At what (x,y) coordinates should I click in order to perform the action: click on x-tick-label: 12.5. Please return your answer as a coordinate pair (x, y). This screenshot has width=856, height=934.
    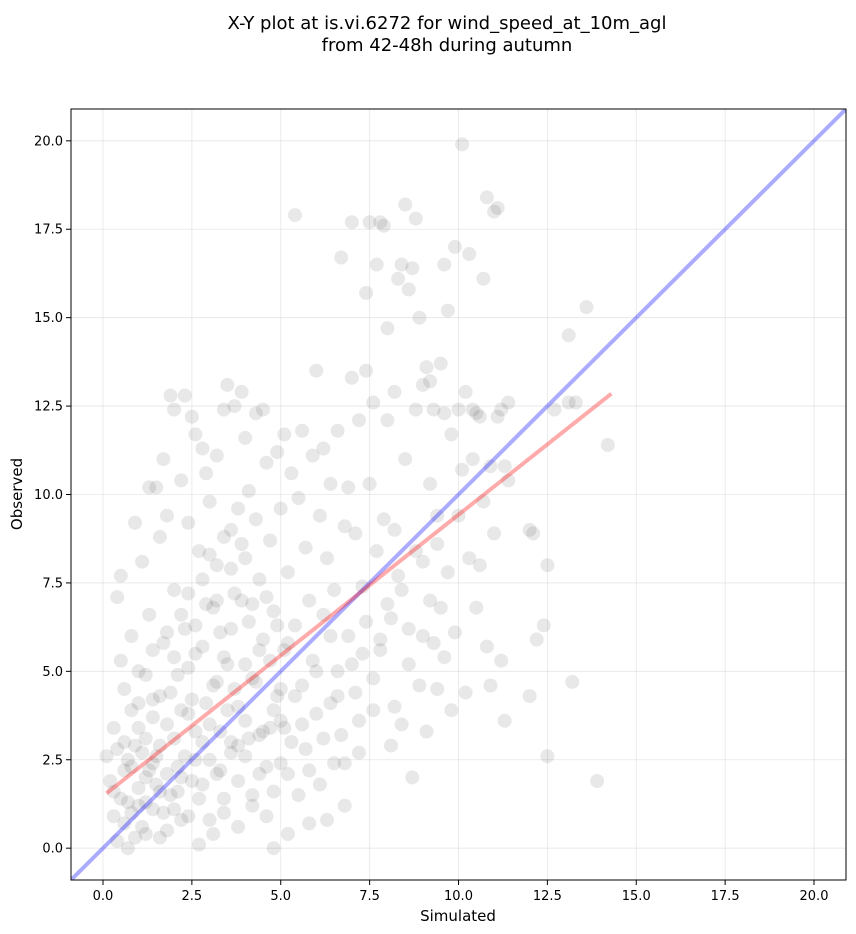
    Looking at the image, I should click on (547, 896).